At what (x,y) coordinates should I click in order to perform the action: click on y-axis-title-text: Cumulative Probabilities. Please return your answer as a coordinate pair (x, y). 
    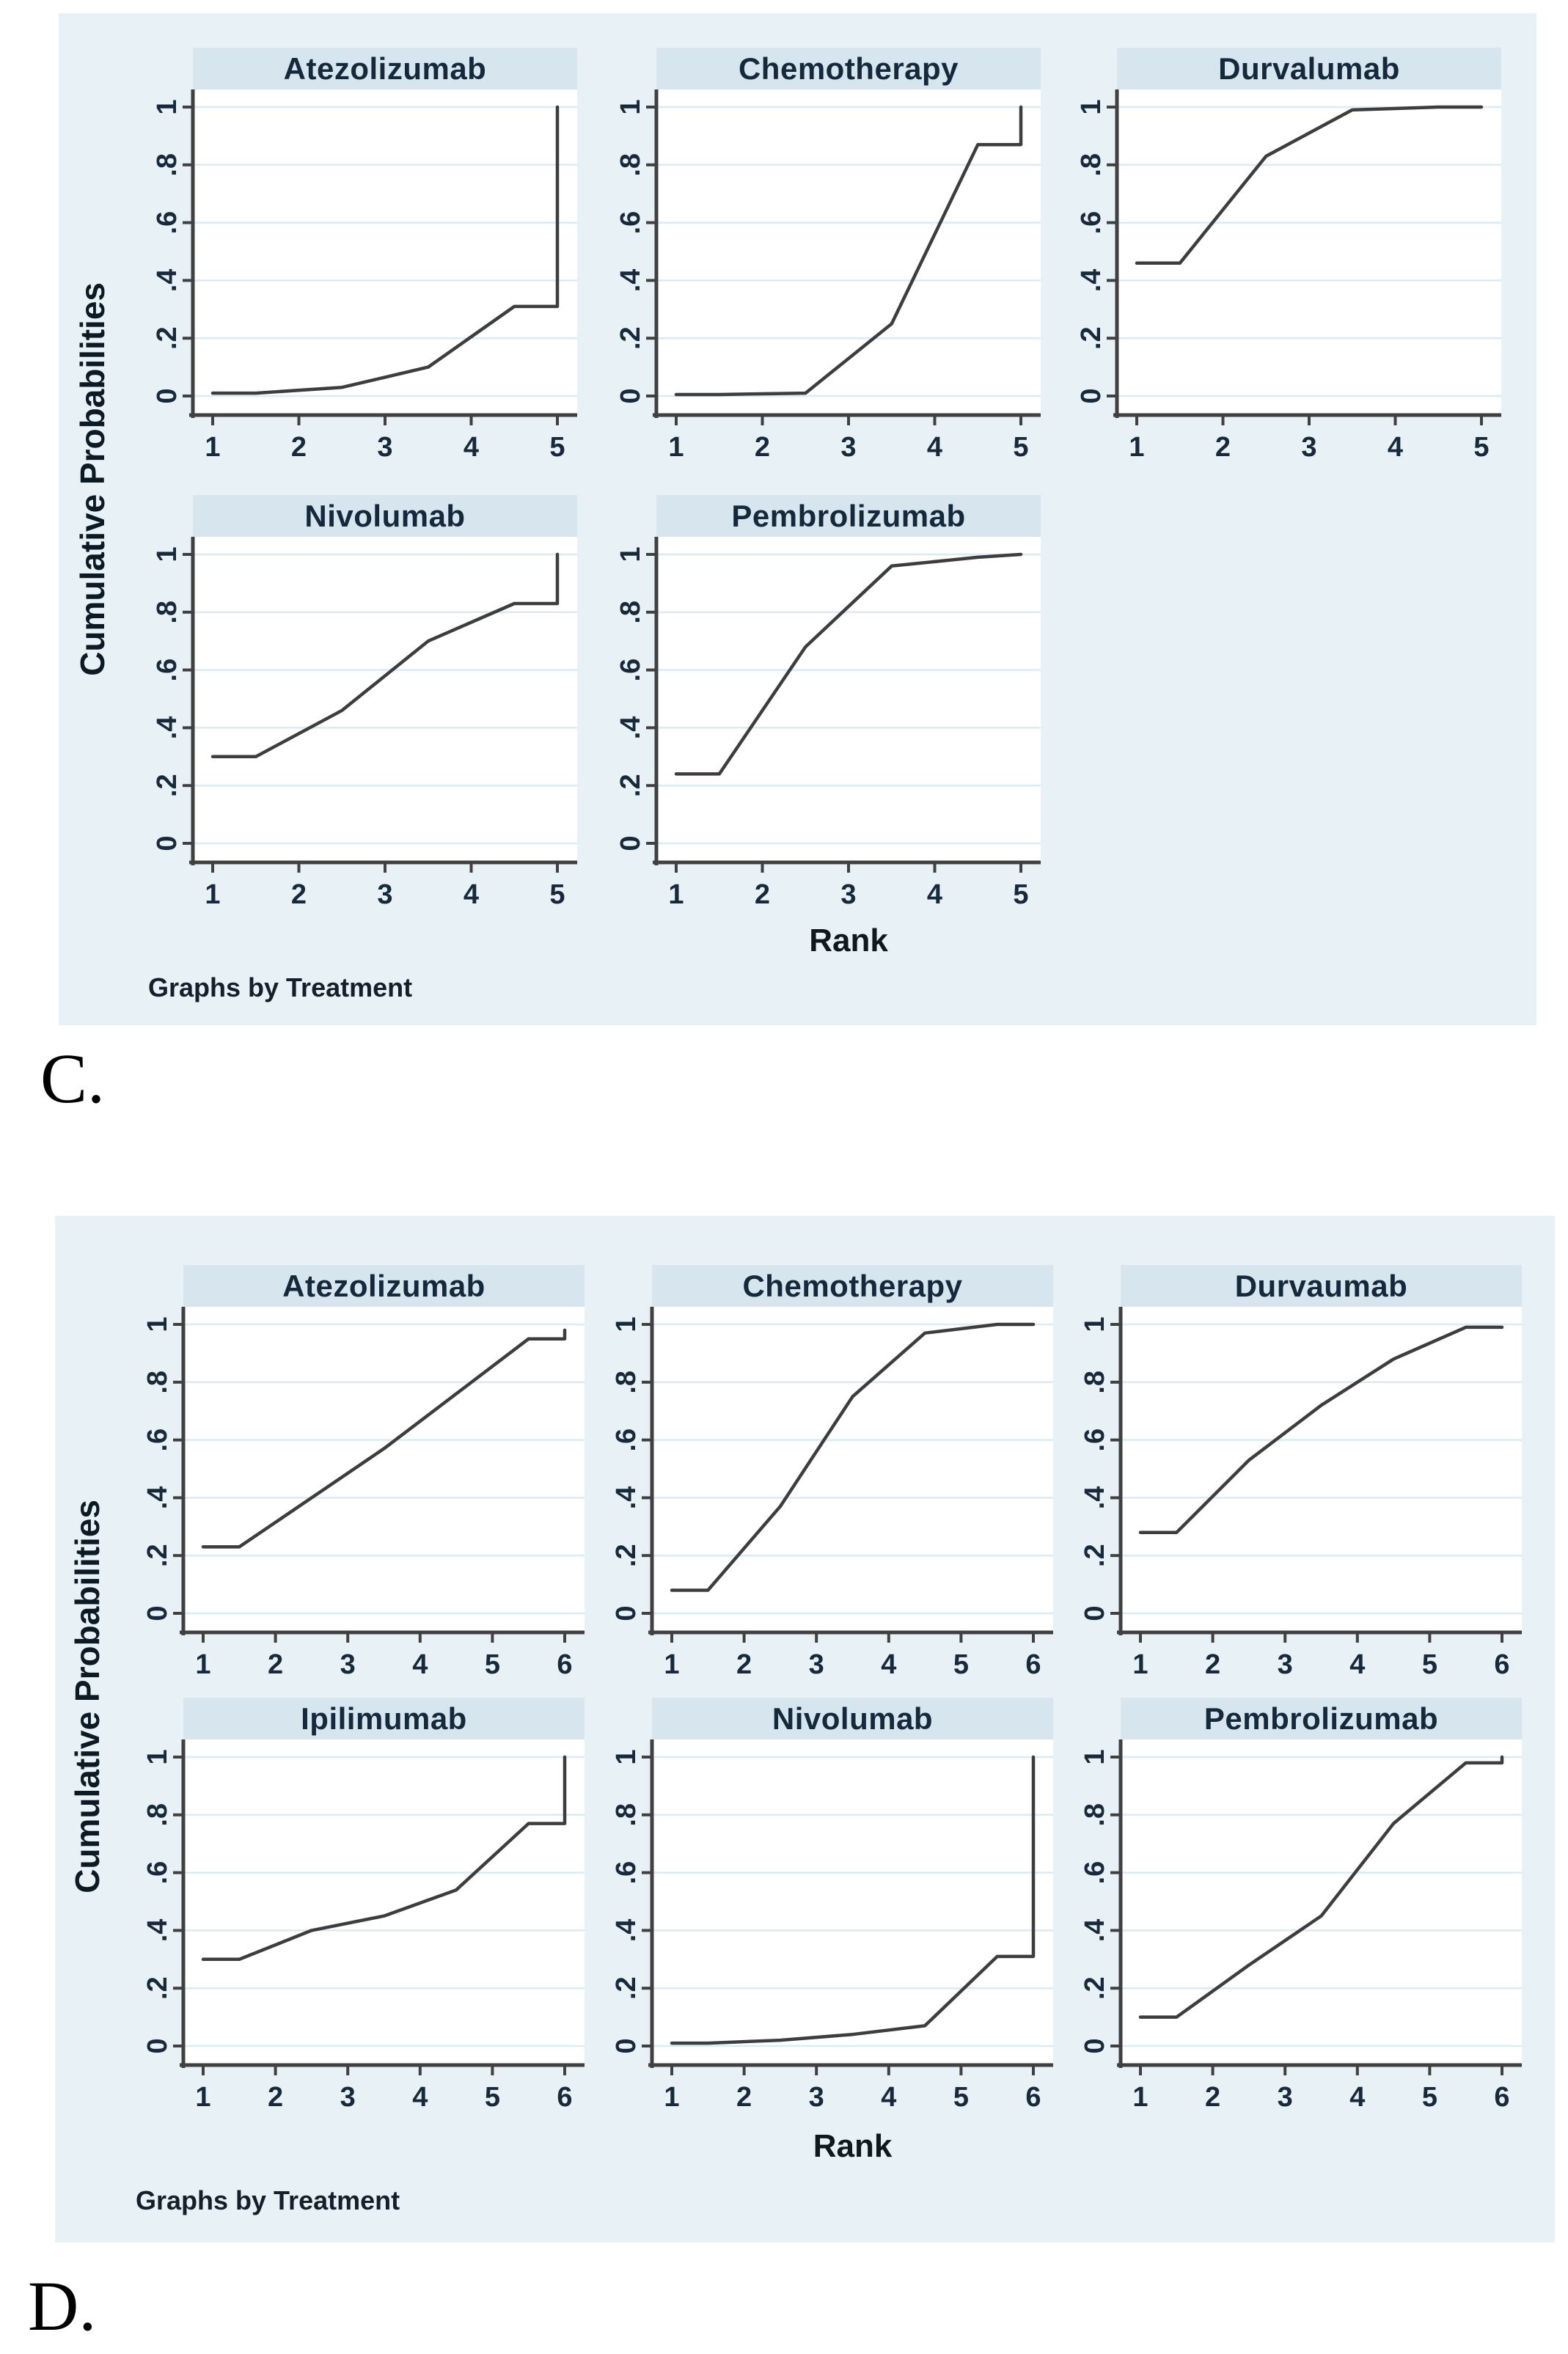
    Looking at the image, I should click on (87, 1696).